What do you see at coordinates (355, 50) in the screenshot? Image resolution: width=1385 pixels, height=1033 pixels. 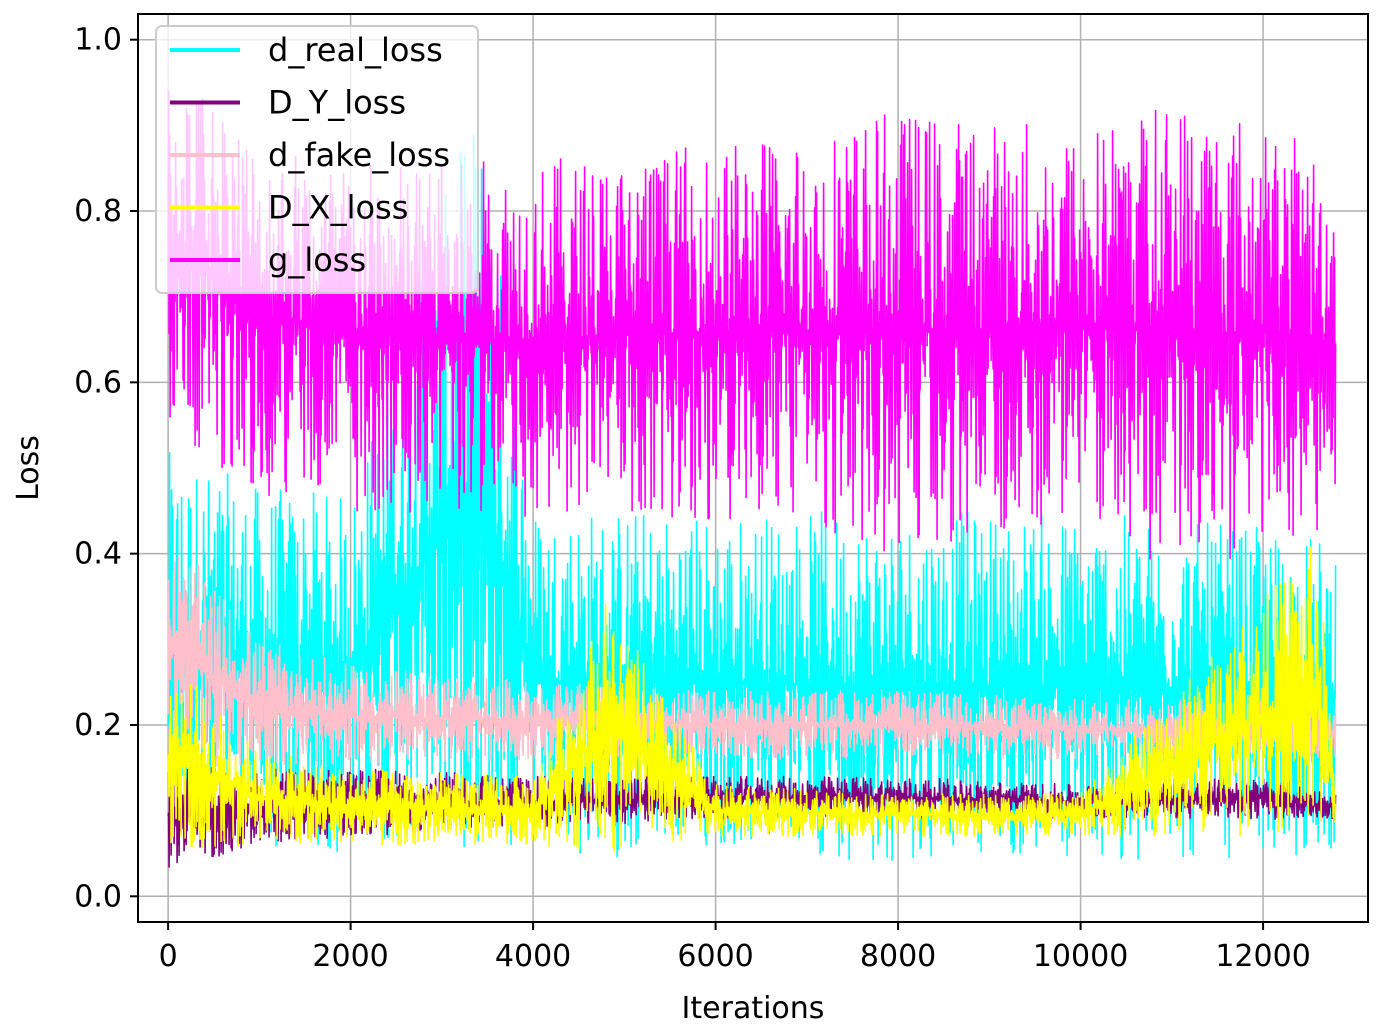 I see `legend-label-d_real_loss: d_real_loss` at bounding box center [355, 50].